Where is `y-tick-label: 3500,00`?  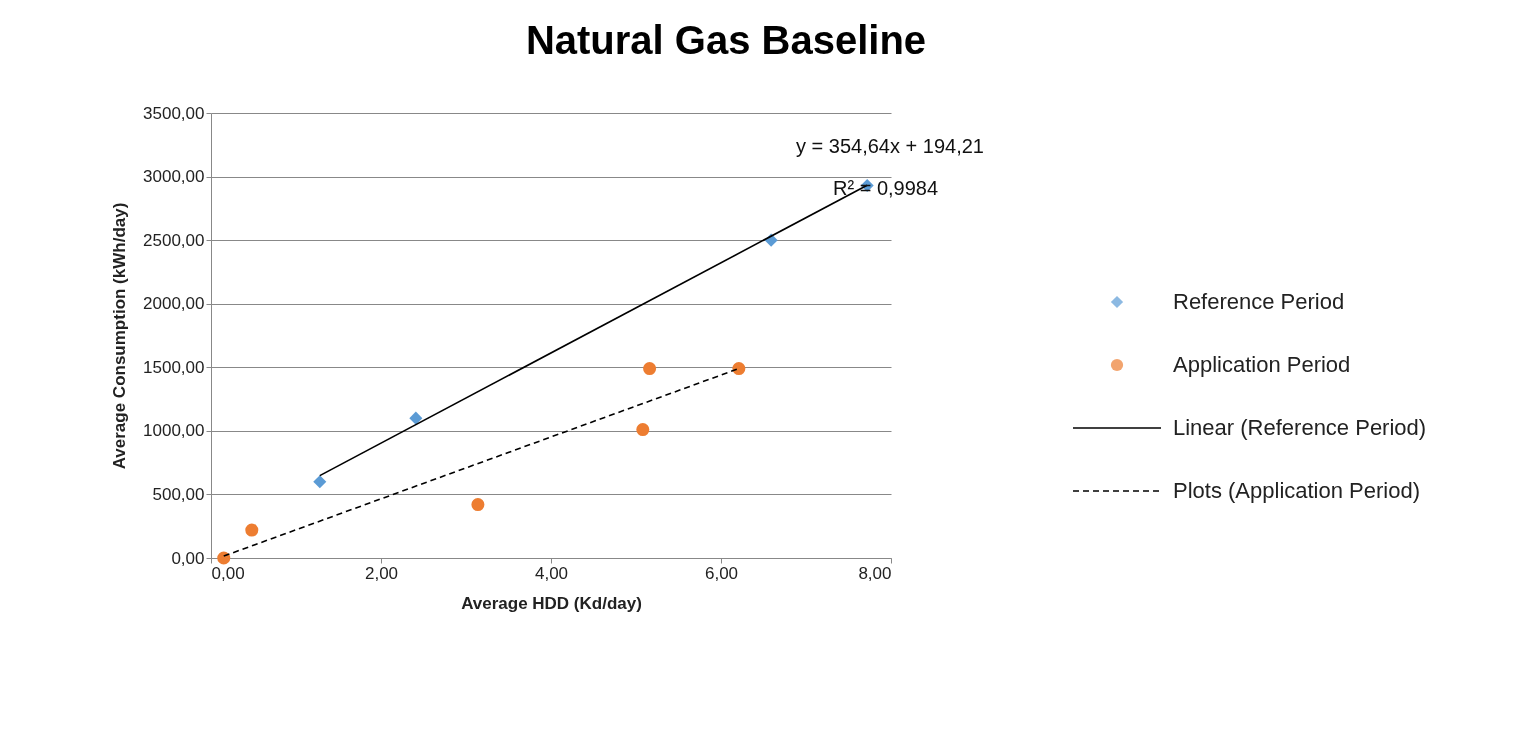 y-tick-label: 3500,00 is located at coordinates (174, 113).